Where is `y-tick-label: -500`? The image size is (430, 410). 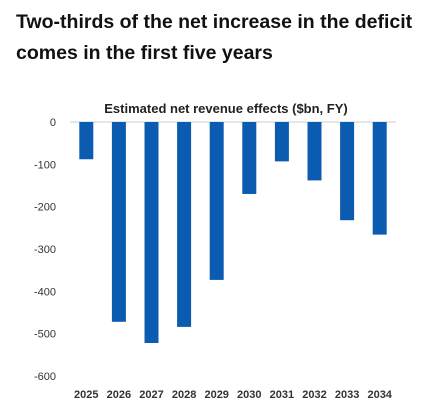
y-tick-label: -500 is located at coordinates (45, 335).